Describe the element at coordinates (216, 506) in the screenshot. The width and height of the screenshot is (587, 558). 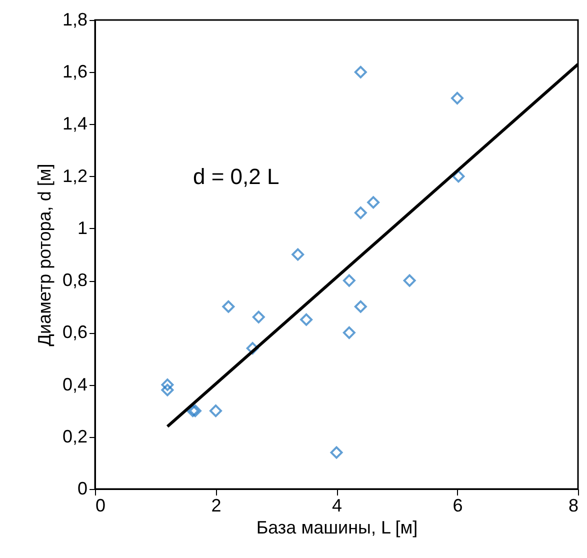
I see `x-tick-label: 2` at that location.